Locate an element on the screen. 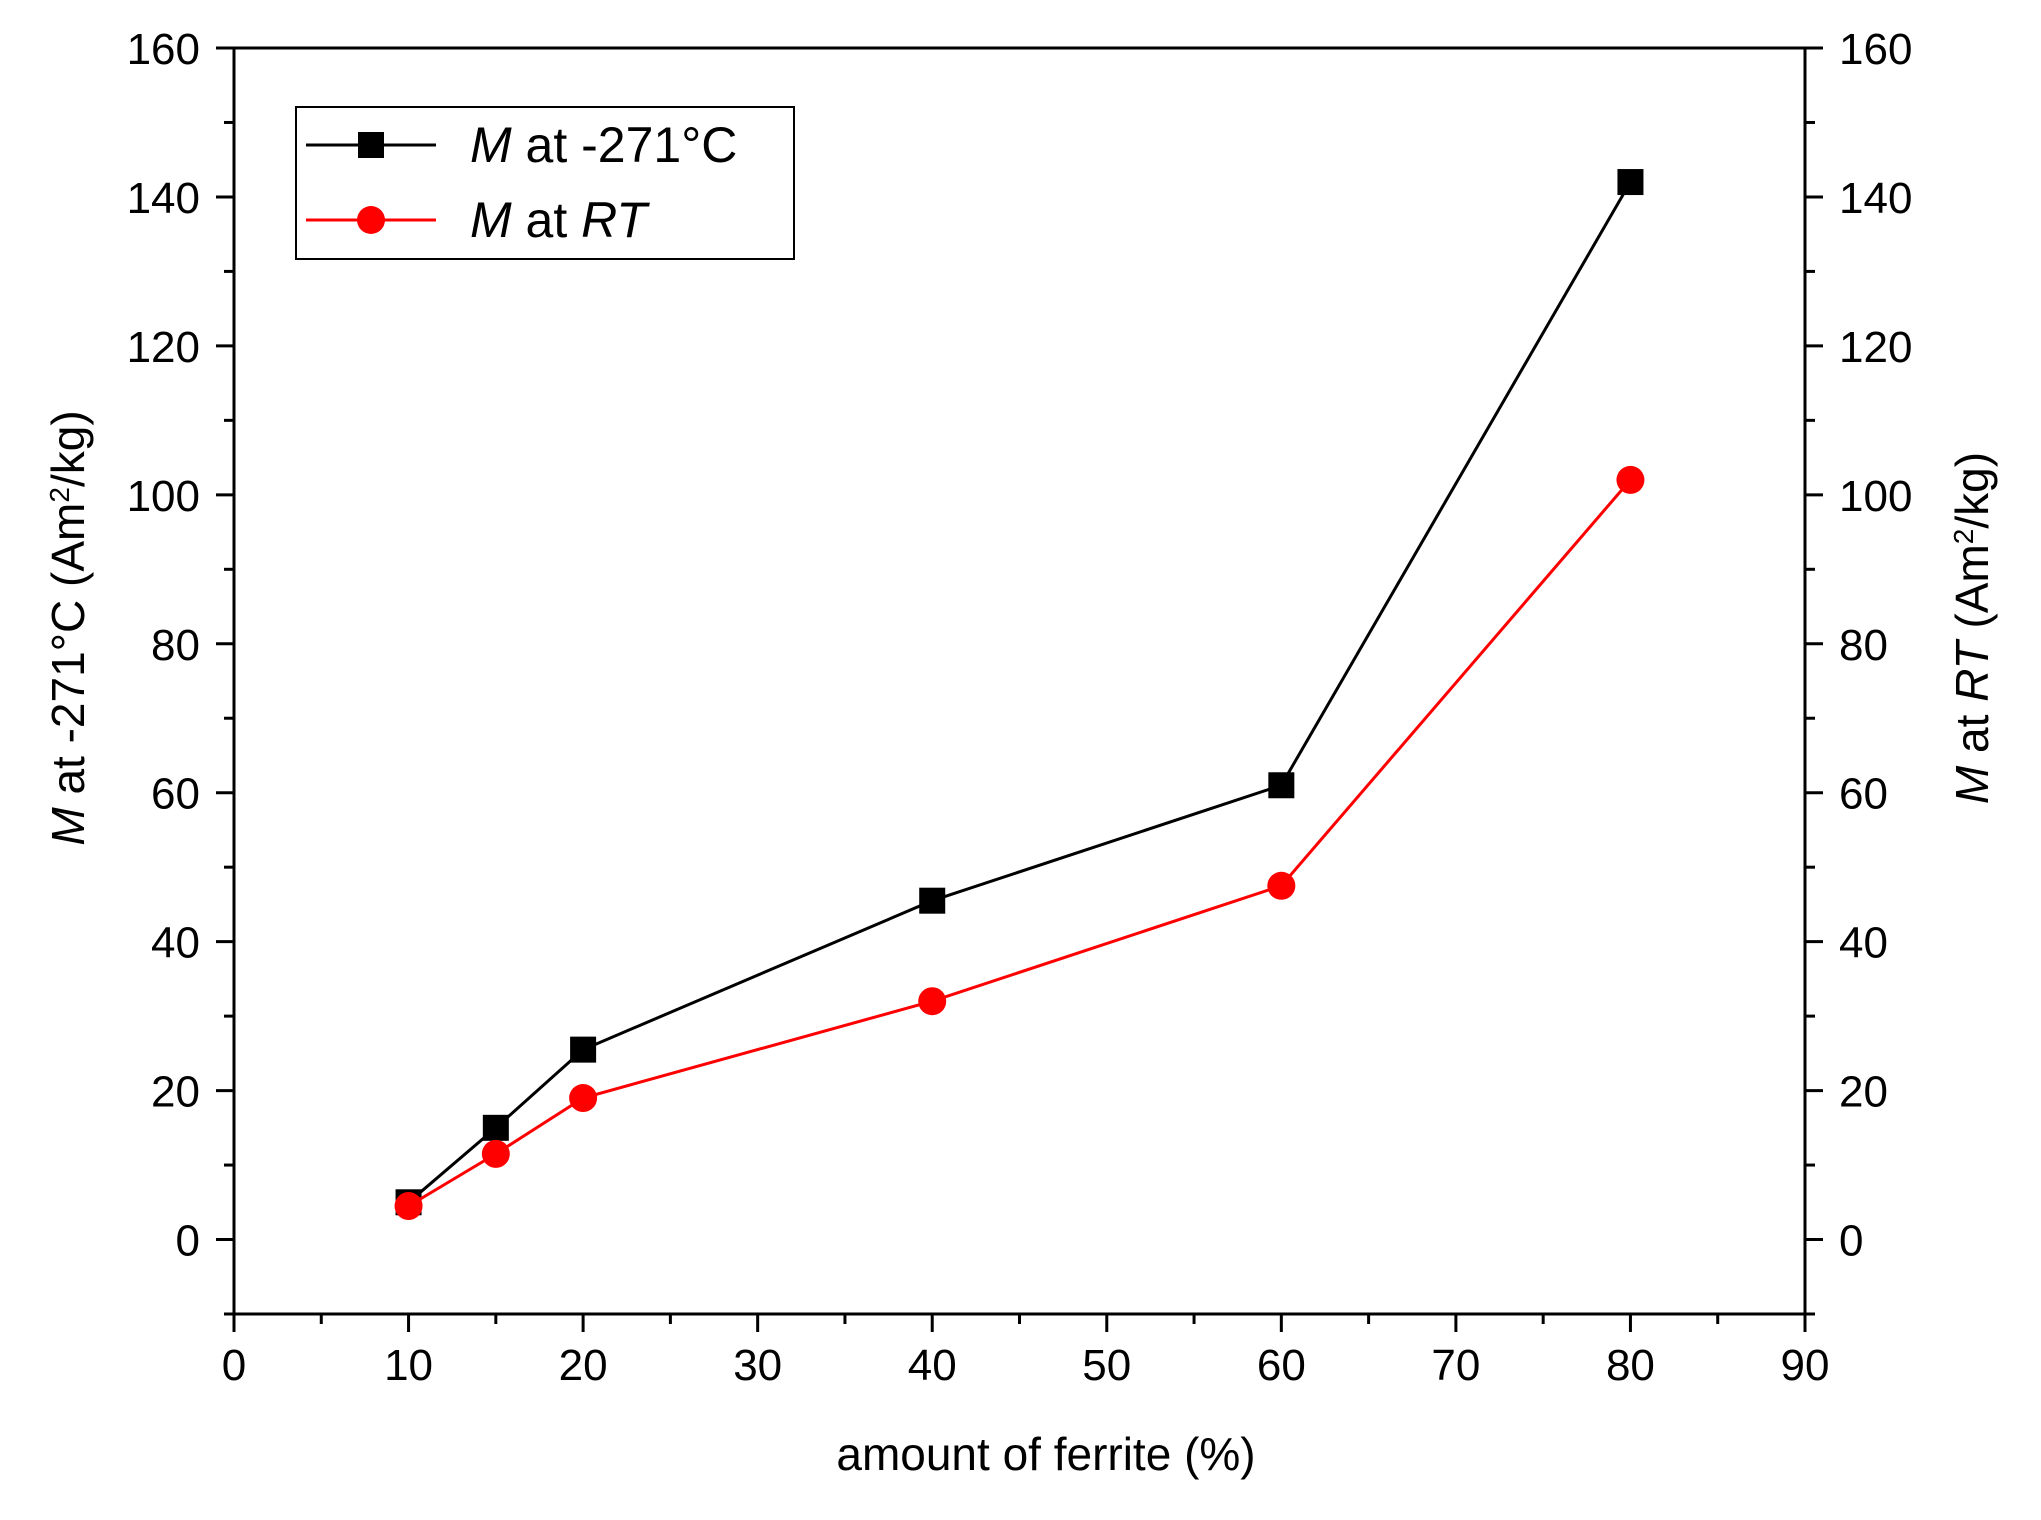 The image size is (2041, 1520). y-left-tick-label: 100 is located at coordinates (163, 496).